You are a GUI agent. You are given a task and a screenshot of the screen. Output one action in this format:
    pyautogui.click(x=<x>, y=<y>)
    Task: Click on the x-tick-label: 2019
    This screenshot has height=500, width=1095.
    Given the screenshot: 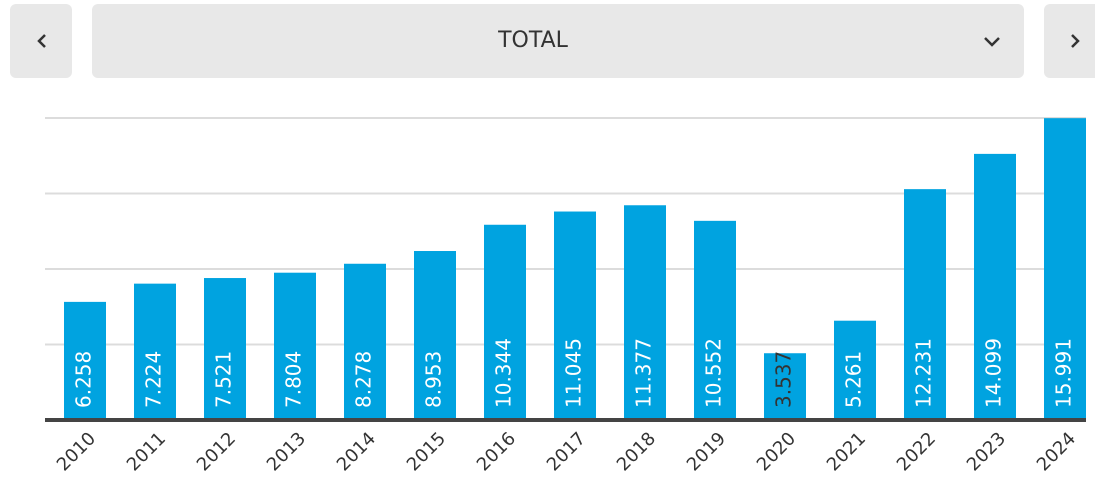 What is the action you would take?
    pyautogui.click(x=706, y=451)
    